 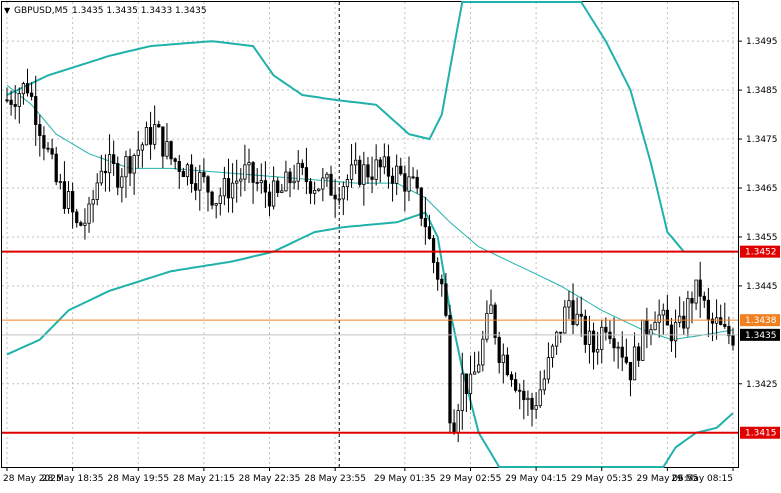 What do you see at coordinates (760, 432) in the screenshot?
I see `level-tag` at bounding box center [760, 432].